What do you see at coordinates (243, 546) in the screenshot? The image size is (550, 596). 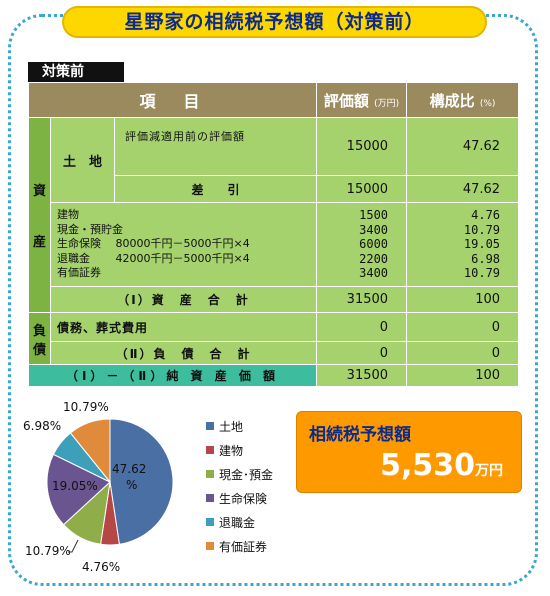 I see `legend-label: 有価証券` at bounding box center [243, 546].